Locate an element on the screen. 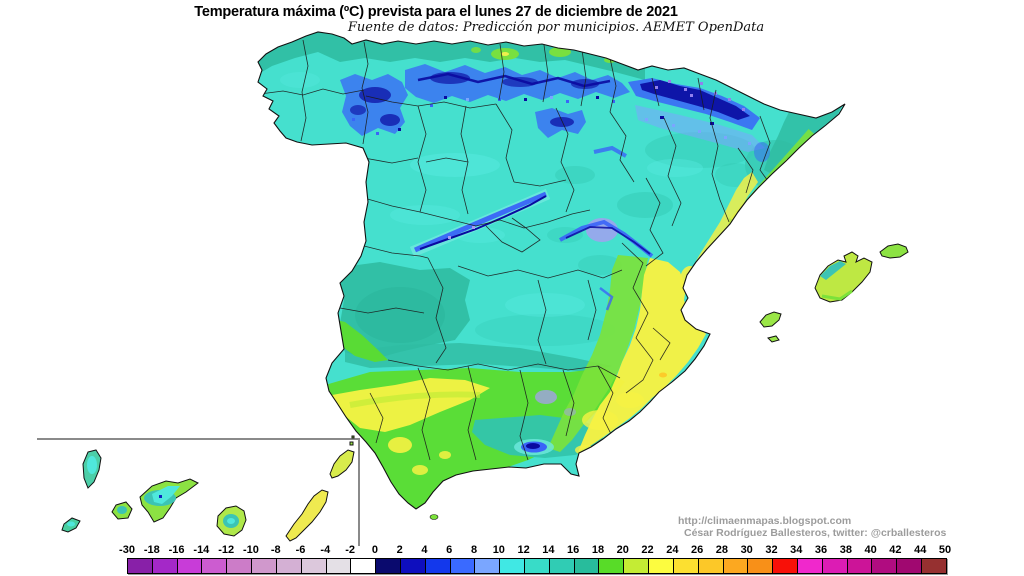 The image size is (1024, 576). legend-tick: 28 is located at coordinates (722, 550).